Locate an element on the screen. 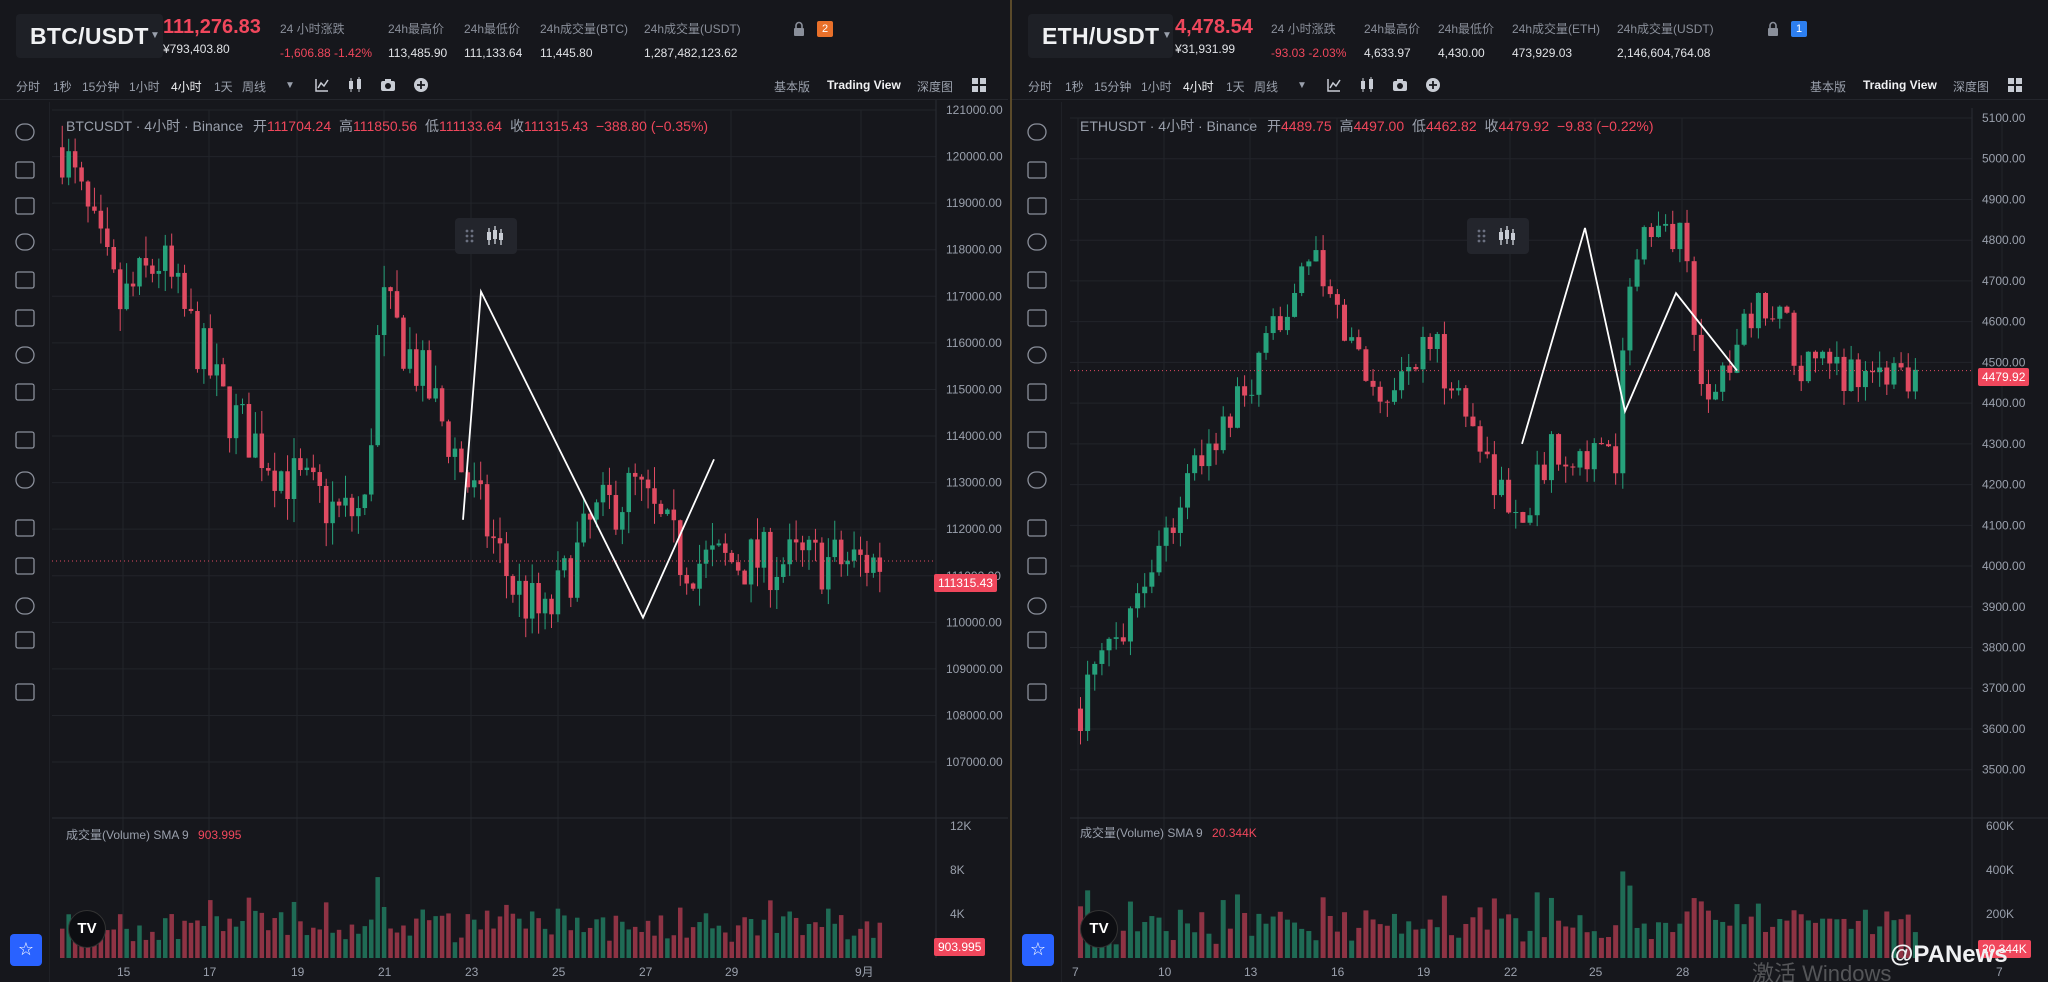 This screenshot has height=982, width=2048. alert-count-badge: 2 is located at coordinates (825, 29).